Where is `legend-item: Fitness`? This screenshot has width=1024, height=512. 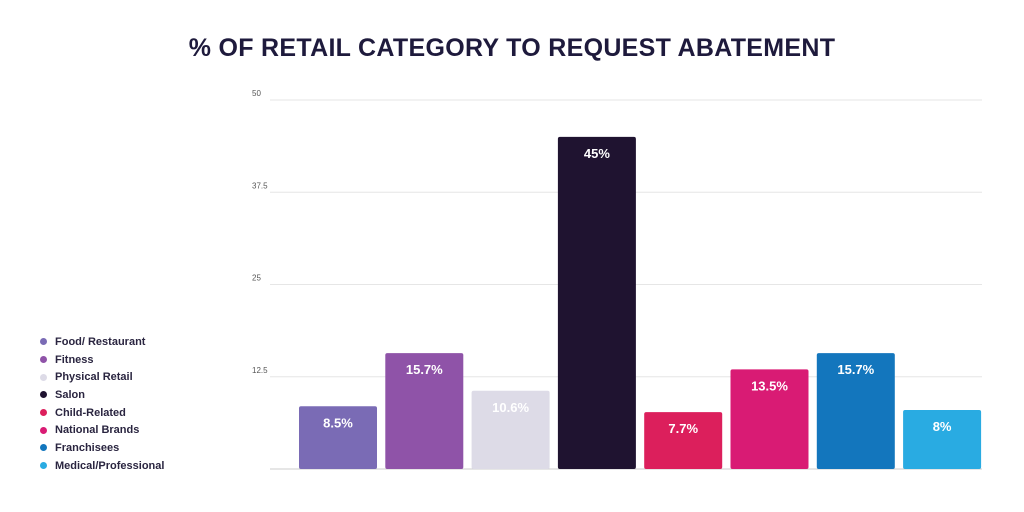 legend-item: Fitness is located at coordinates (102, 360).